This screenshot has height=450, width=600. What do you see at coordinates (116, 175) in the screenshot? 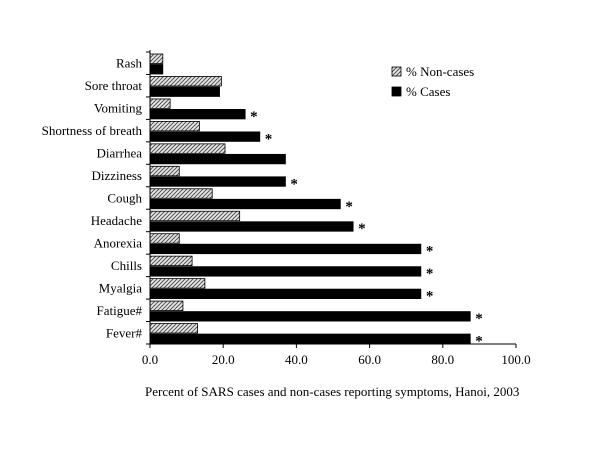
I see `category-label-dizziness: Dizziness` at bounding box center [116, 175].